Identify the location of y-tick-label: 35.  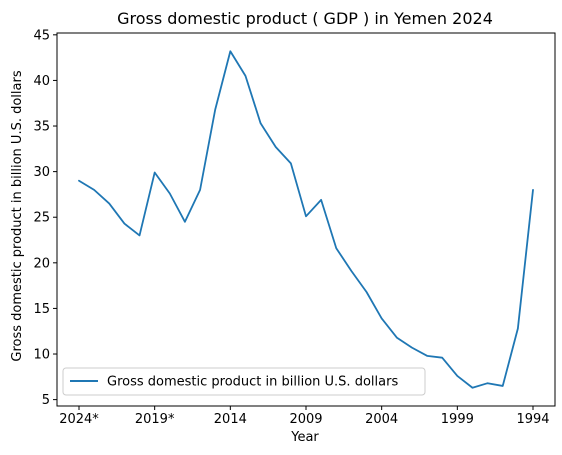
(41, 127).